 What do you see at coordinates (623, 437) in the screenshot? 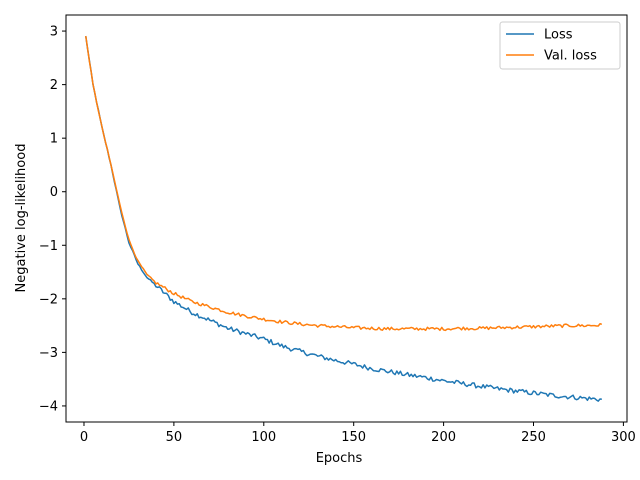
I see `x-tick-label: 300` at bounding box center [623, 437].